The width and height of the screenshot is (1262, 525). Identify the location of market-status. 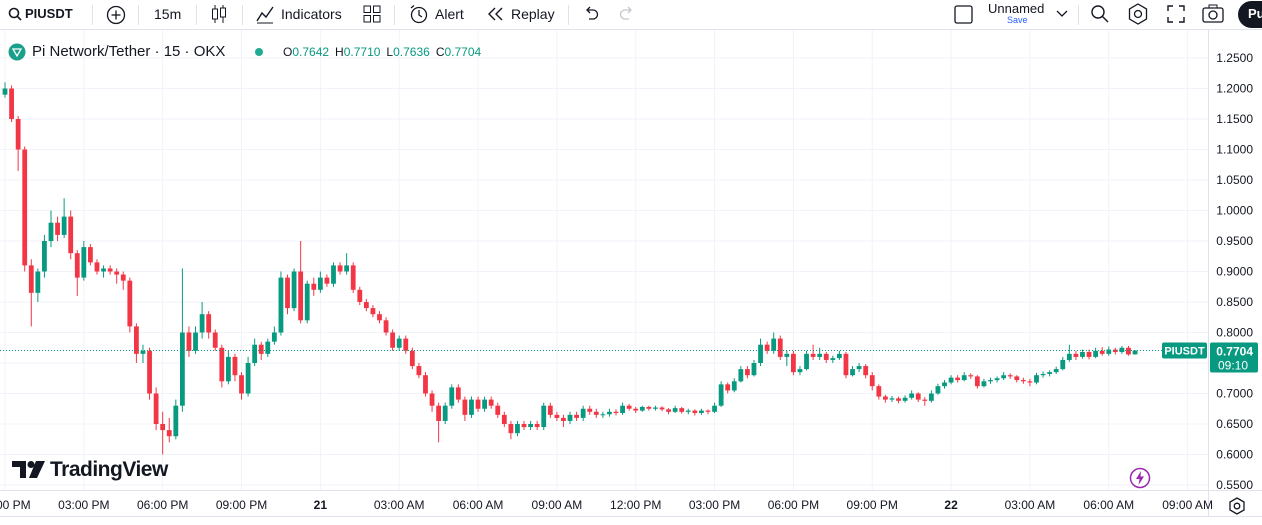
(259, 52).